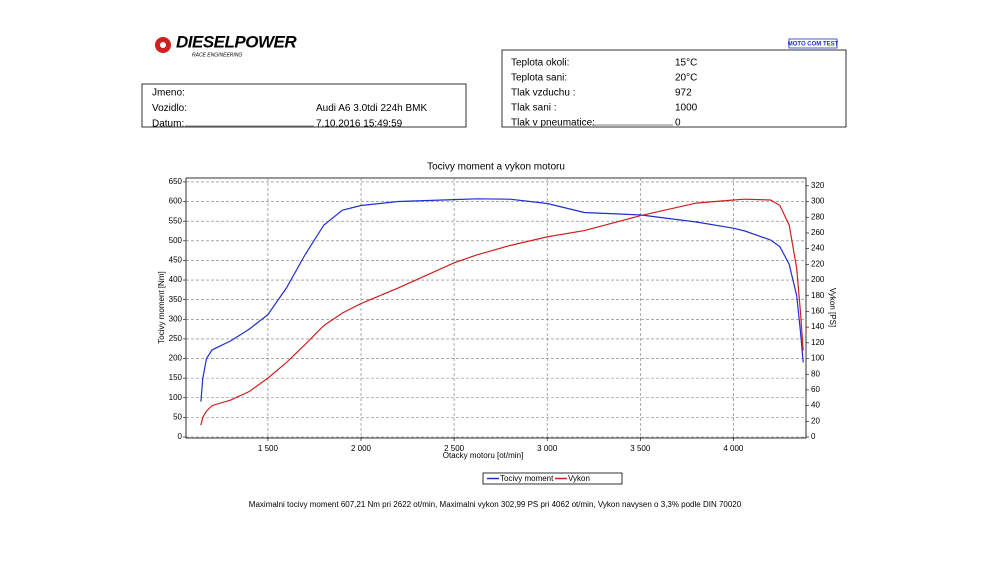 The image size is (1000, 563). I want to click on y-tick-label: 100, so click(176, 397).